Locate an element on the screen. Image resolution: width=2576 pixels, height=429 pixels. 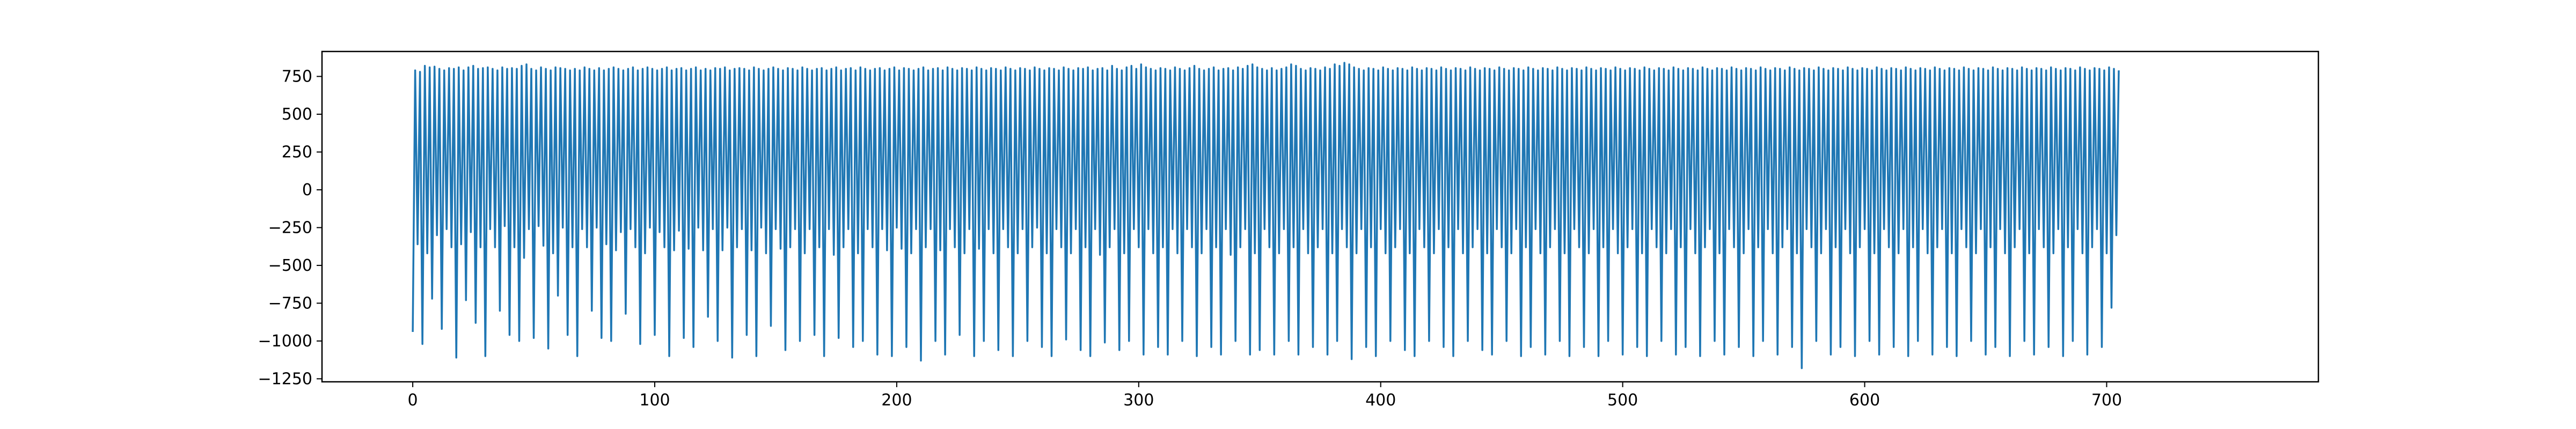
y-tick-label: 0 is located at coordinates (307, 190).